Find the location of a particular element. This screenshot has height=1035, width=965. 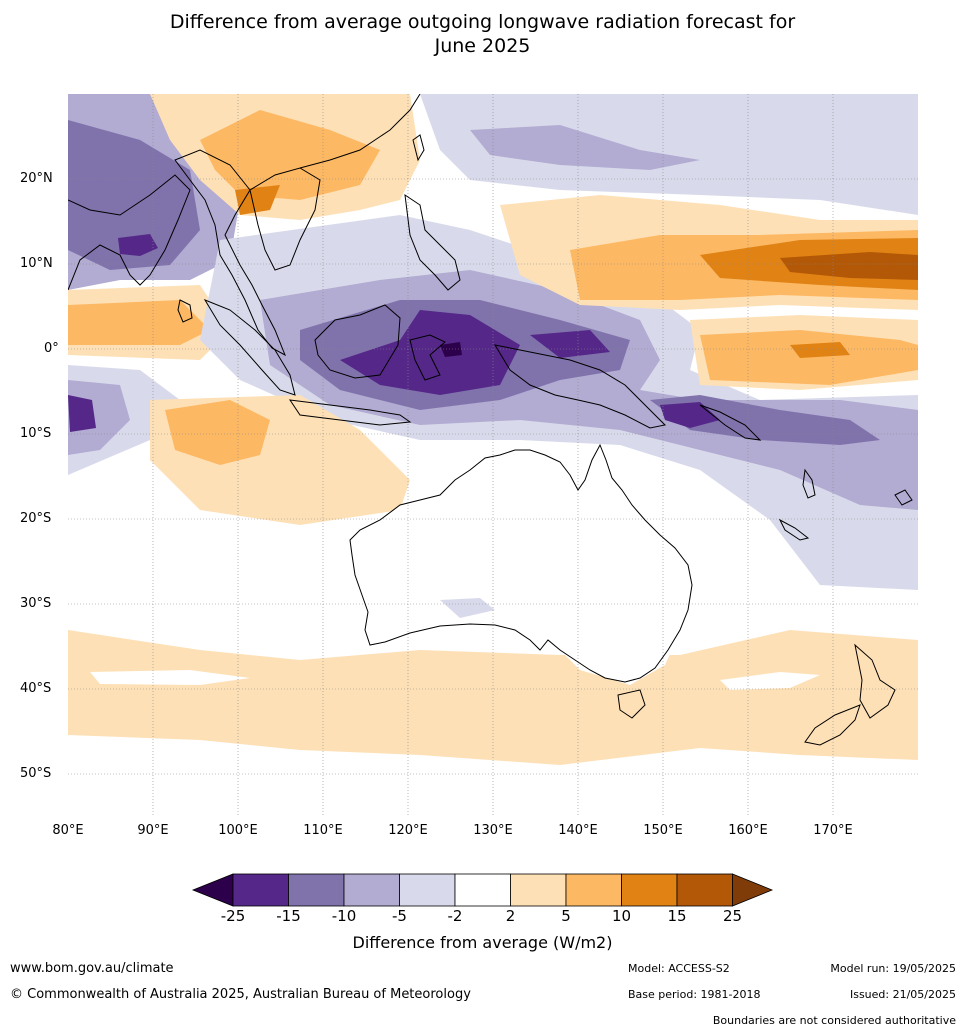

colorbar-low-extend is located at coordinates (212, 890).